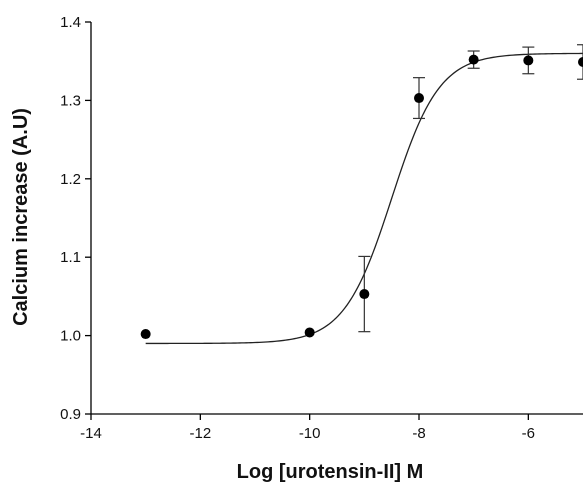  I want to click on y-tick-label: 1.2, so click(70, 179).